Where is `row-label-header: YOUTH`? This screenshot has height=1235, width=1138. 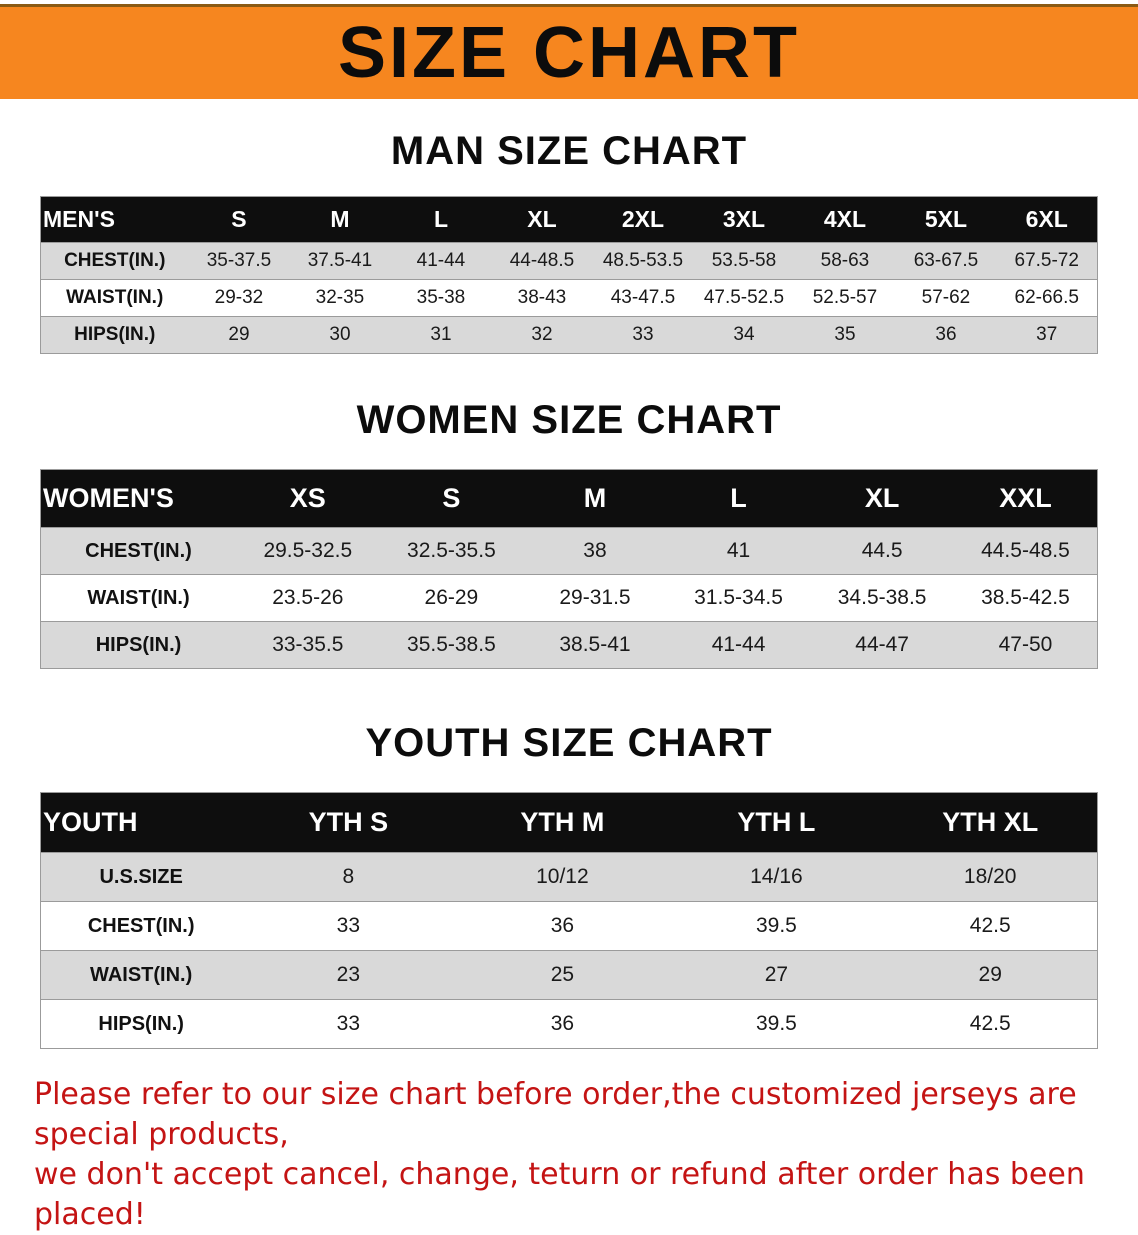
row-label-header: YOUTH is located at coordinates (141, 822).